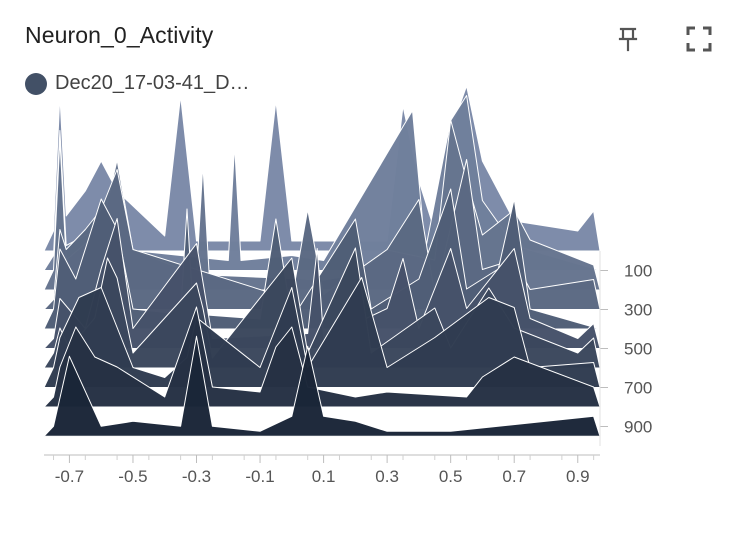  Describe the element at coordinates (387, 476) in the screenshot. I see `x-tick-label: 0.3` at that location.